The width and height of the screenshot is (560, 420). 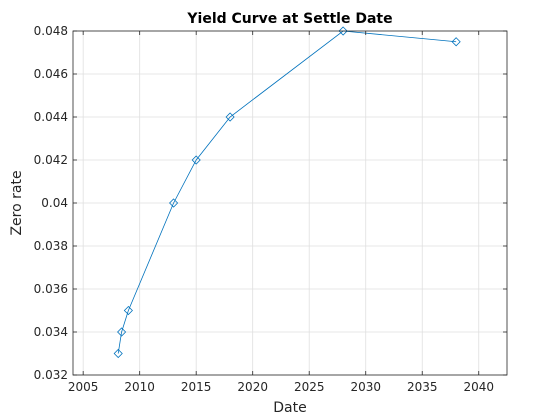 What do you see at coordinates (196, 387) in the screenshot?
I see `x-tick-label: 2015` at bounding box center [196, 387].